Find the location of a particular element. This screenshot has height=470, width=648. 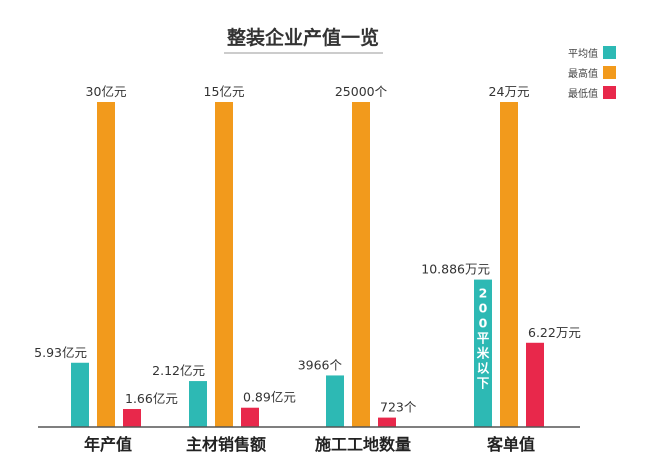

data-label-3-2: 6.22万元 is located at coordinates (554, 332).